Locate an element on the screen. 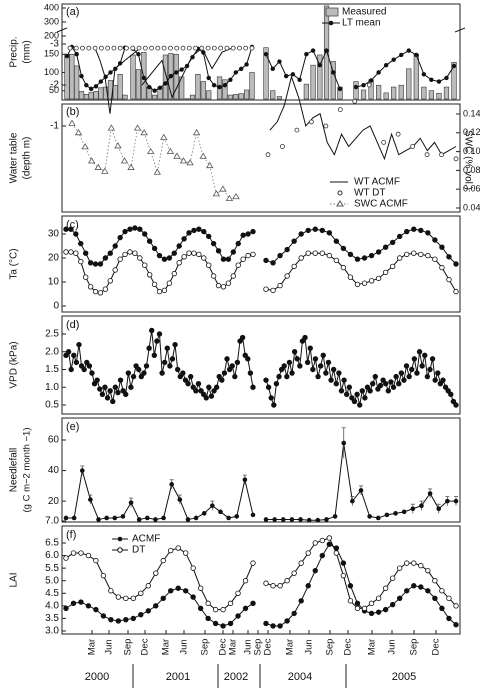 The height and width of the screenshot is (688, 480). panel-b-frame is located at coordinates (261, 158).